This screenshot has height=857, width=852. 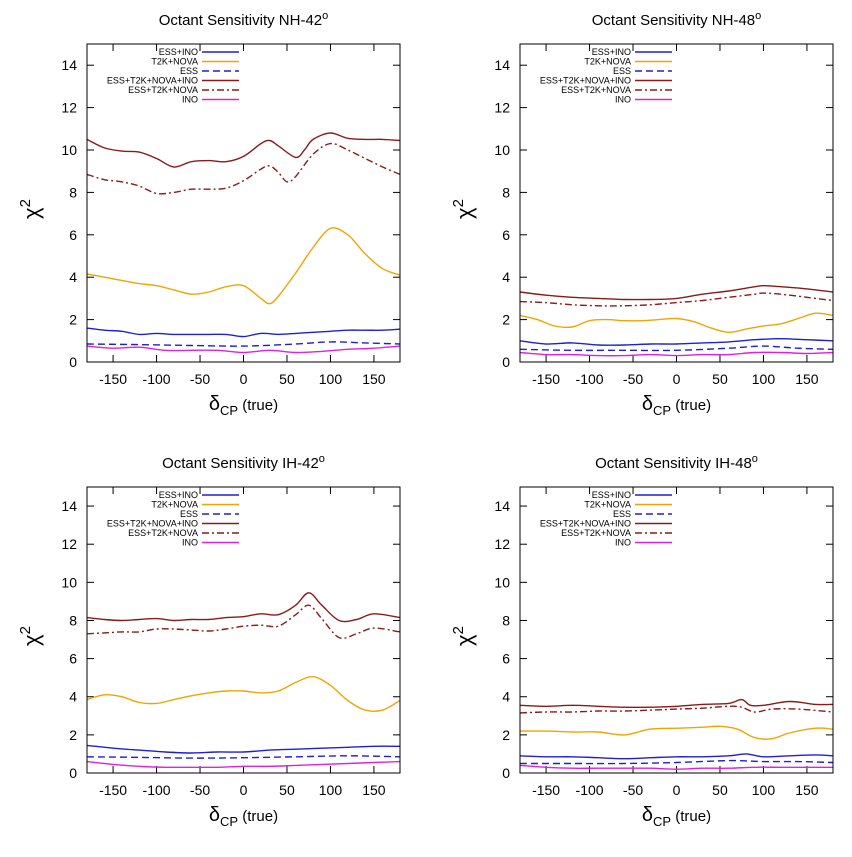 What do you see at coordinates (25, 203) in the screenshot?
I see `y-axis-label-superscript: 2` at bounding box center [25, 203].